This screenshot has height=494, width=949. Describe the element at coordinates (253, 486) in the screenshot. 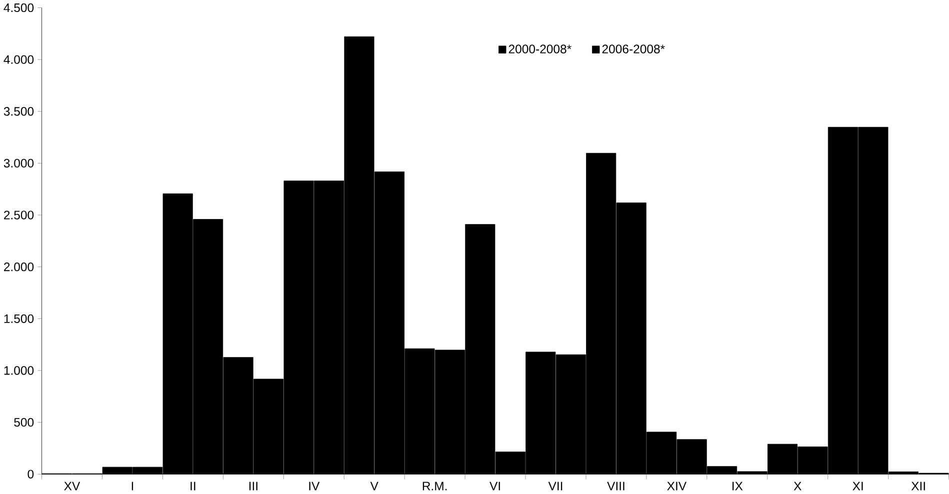

I see `x-tick-label: III` at that location.